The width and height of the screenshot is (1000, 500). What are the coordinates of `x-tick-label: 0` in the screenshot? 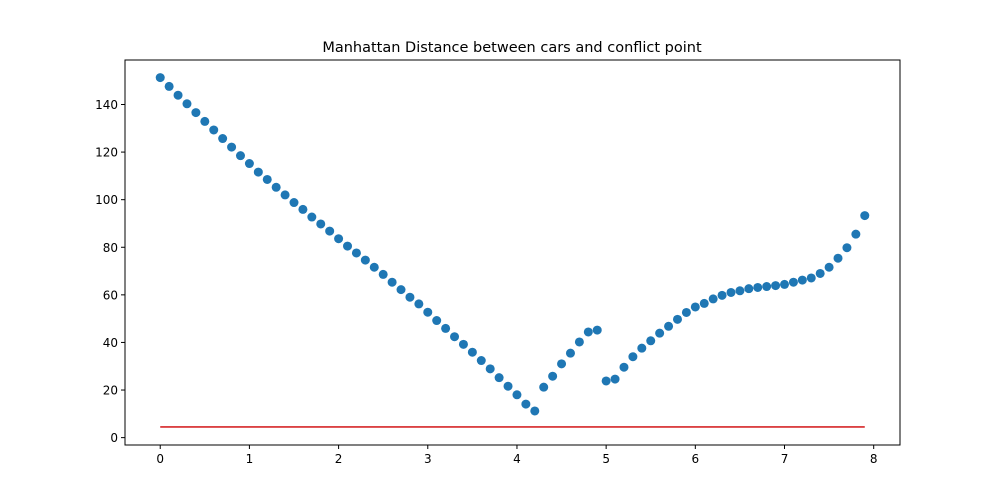 It's located at (160, 459).